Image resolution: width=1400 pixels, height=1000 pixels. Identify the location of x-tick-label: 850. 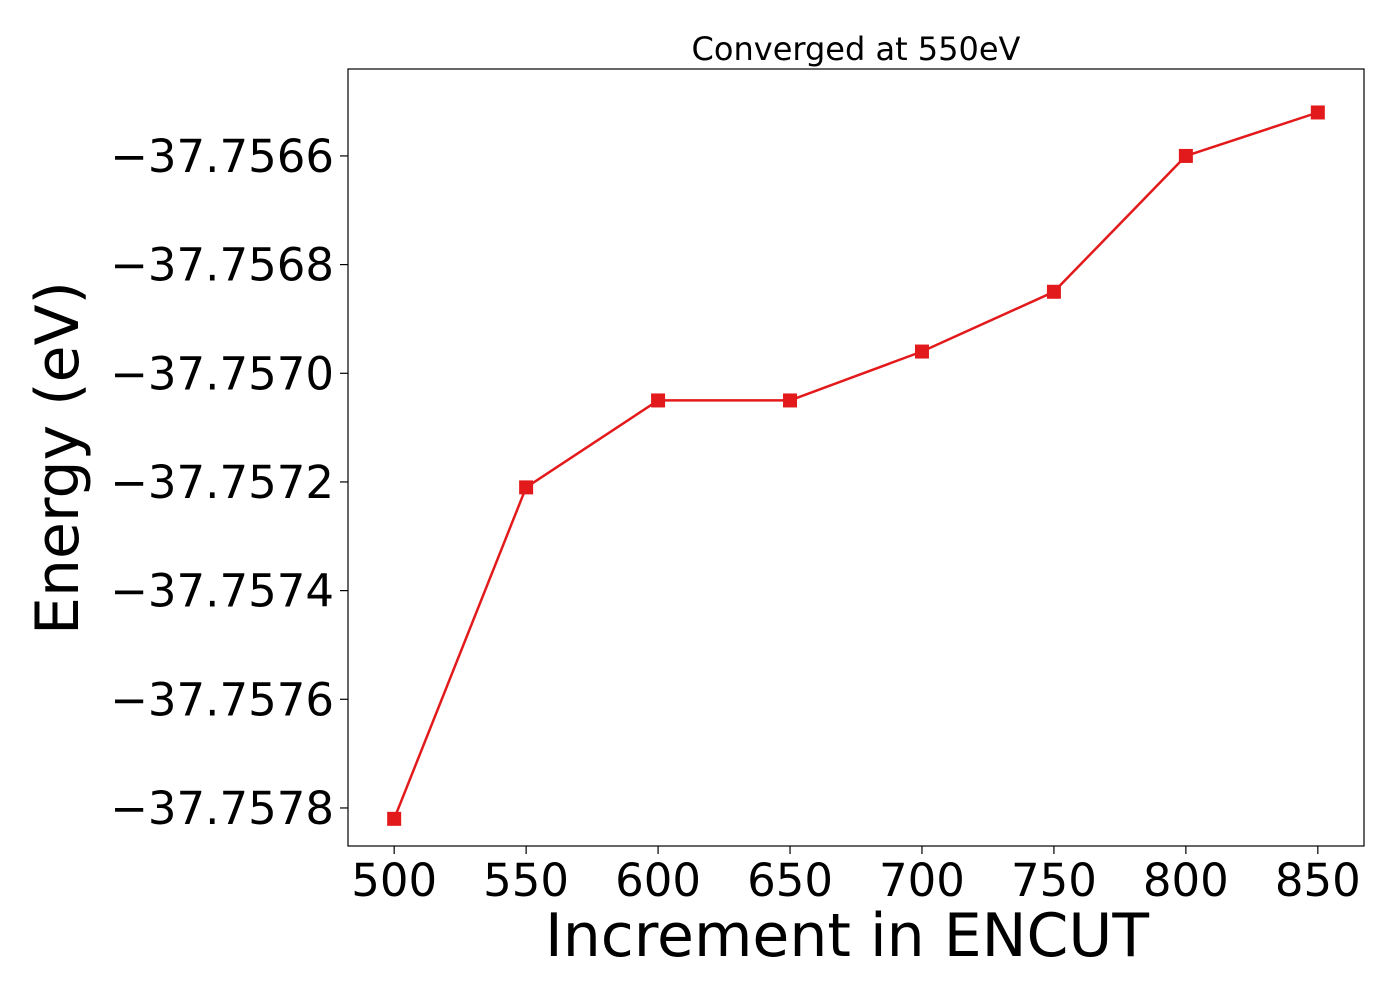
(1318, 880).